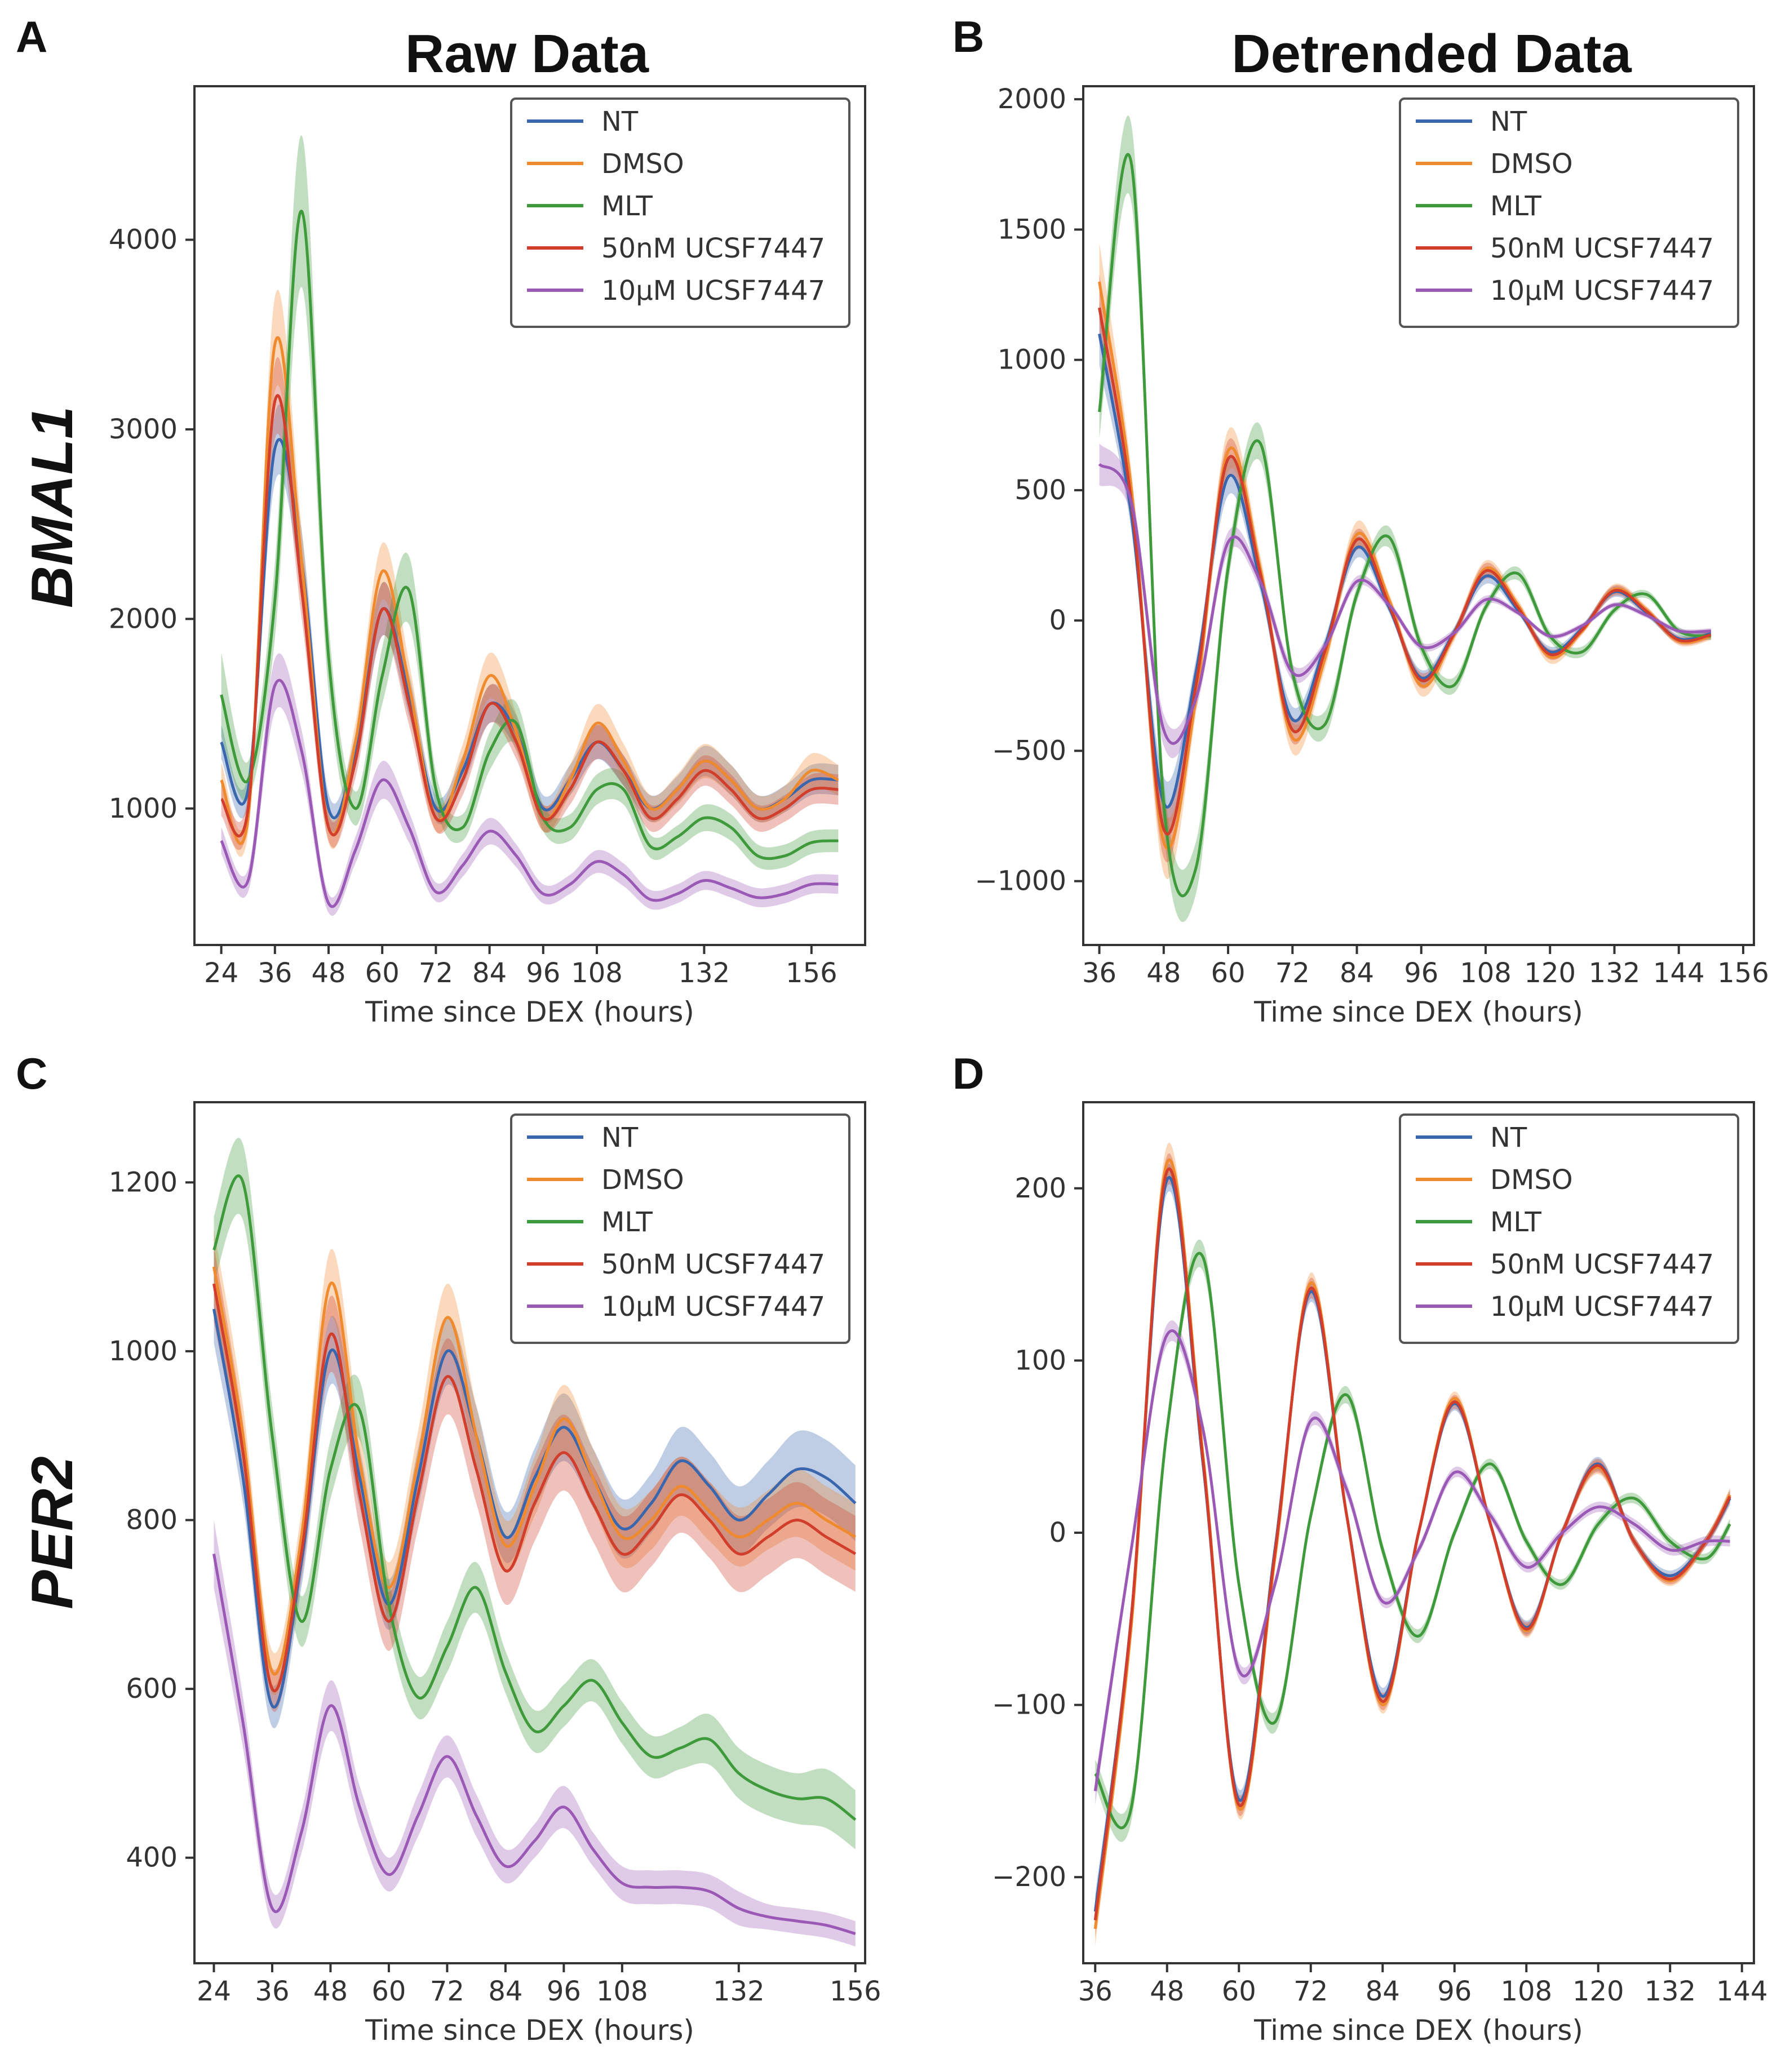 Image resolution: width=1768 pixels, height=2072 pixels. What do you see at coordinates (1032, 99) in the screenshot?
I see `y-tick-label: 2000` at bounding box center [1032, 99].